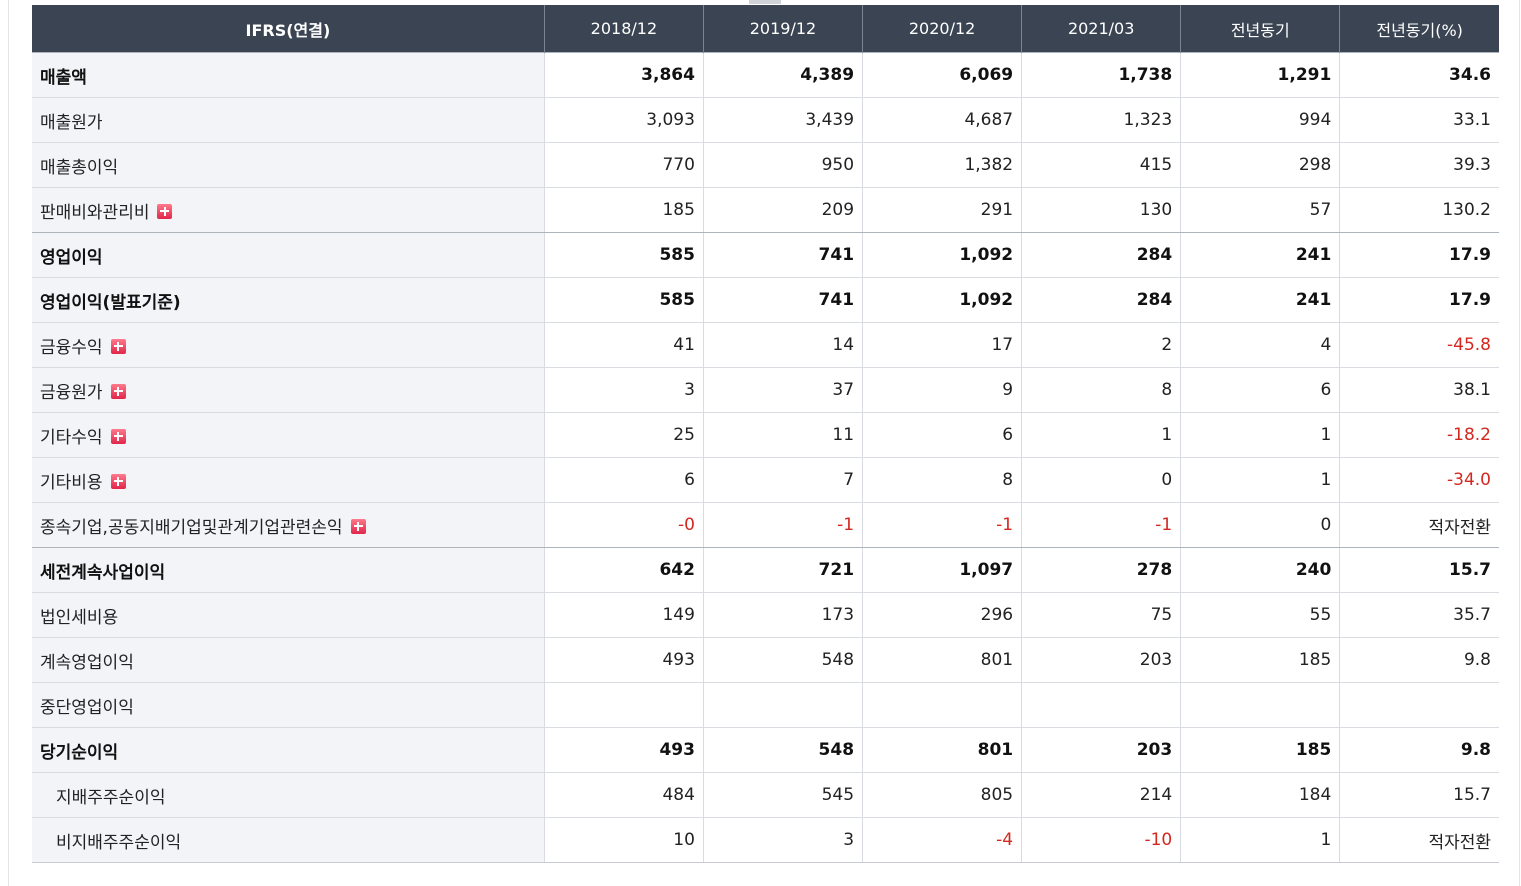 Image resolution: width=1521 pixels, height=886 pixels. I want to click on row-label-cell: 금융원가, so click(288, 390).